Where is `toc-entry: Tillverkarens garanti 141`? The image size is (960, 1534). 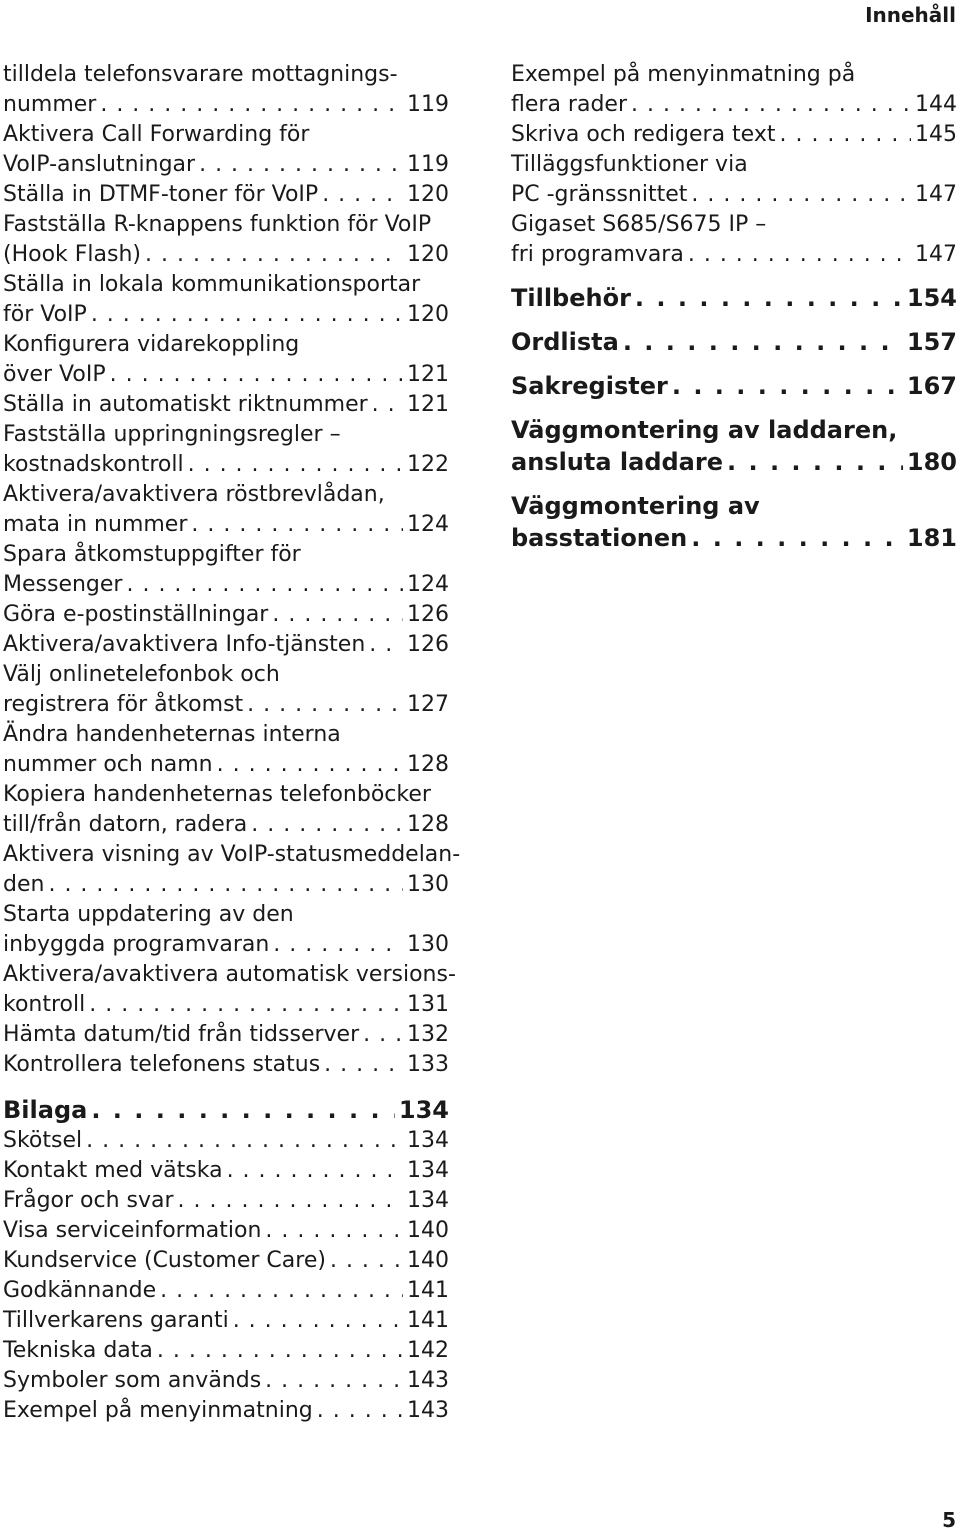 toc-entry: Tillverkarens garanti 141 is located at coordinates (226, 1321).